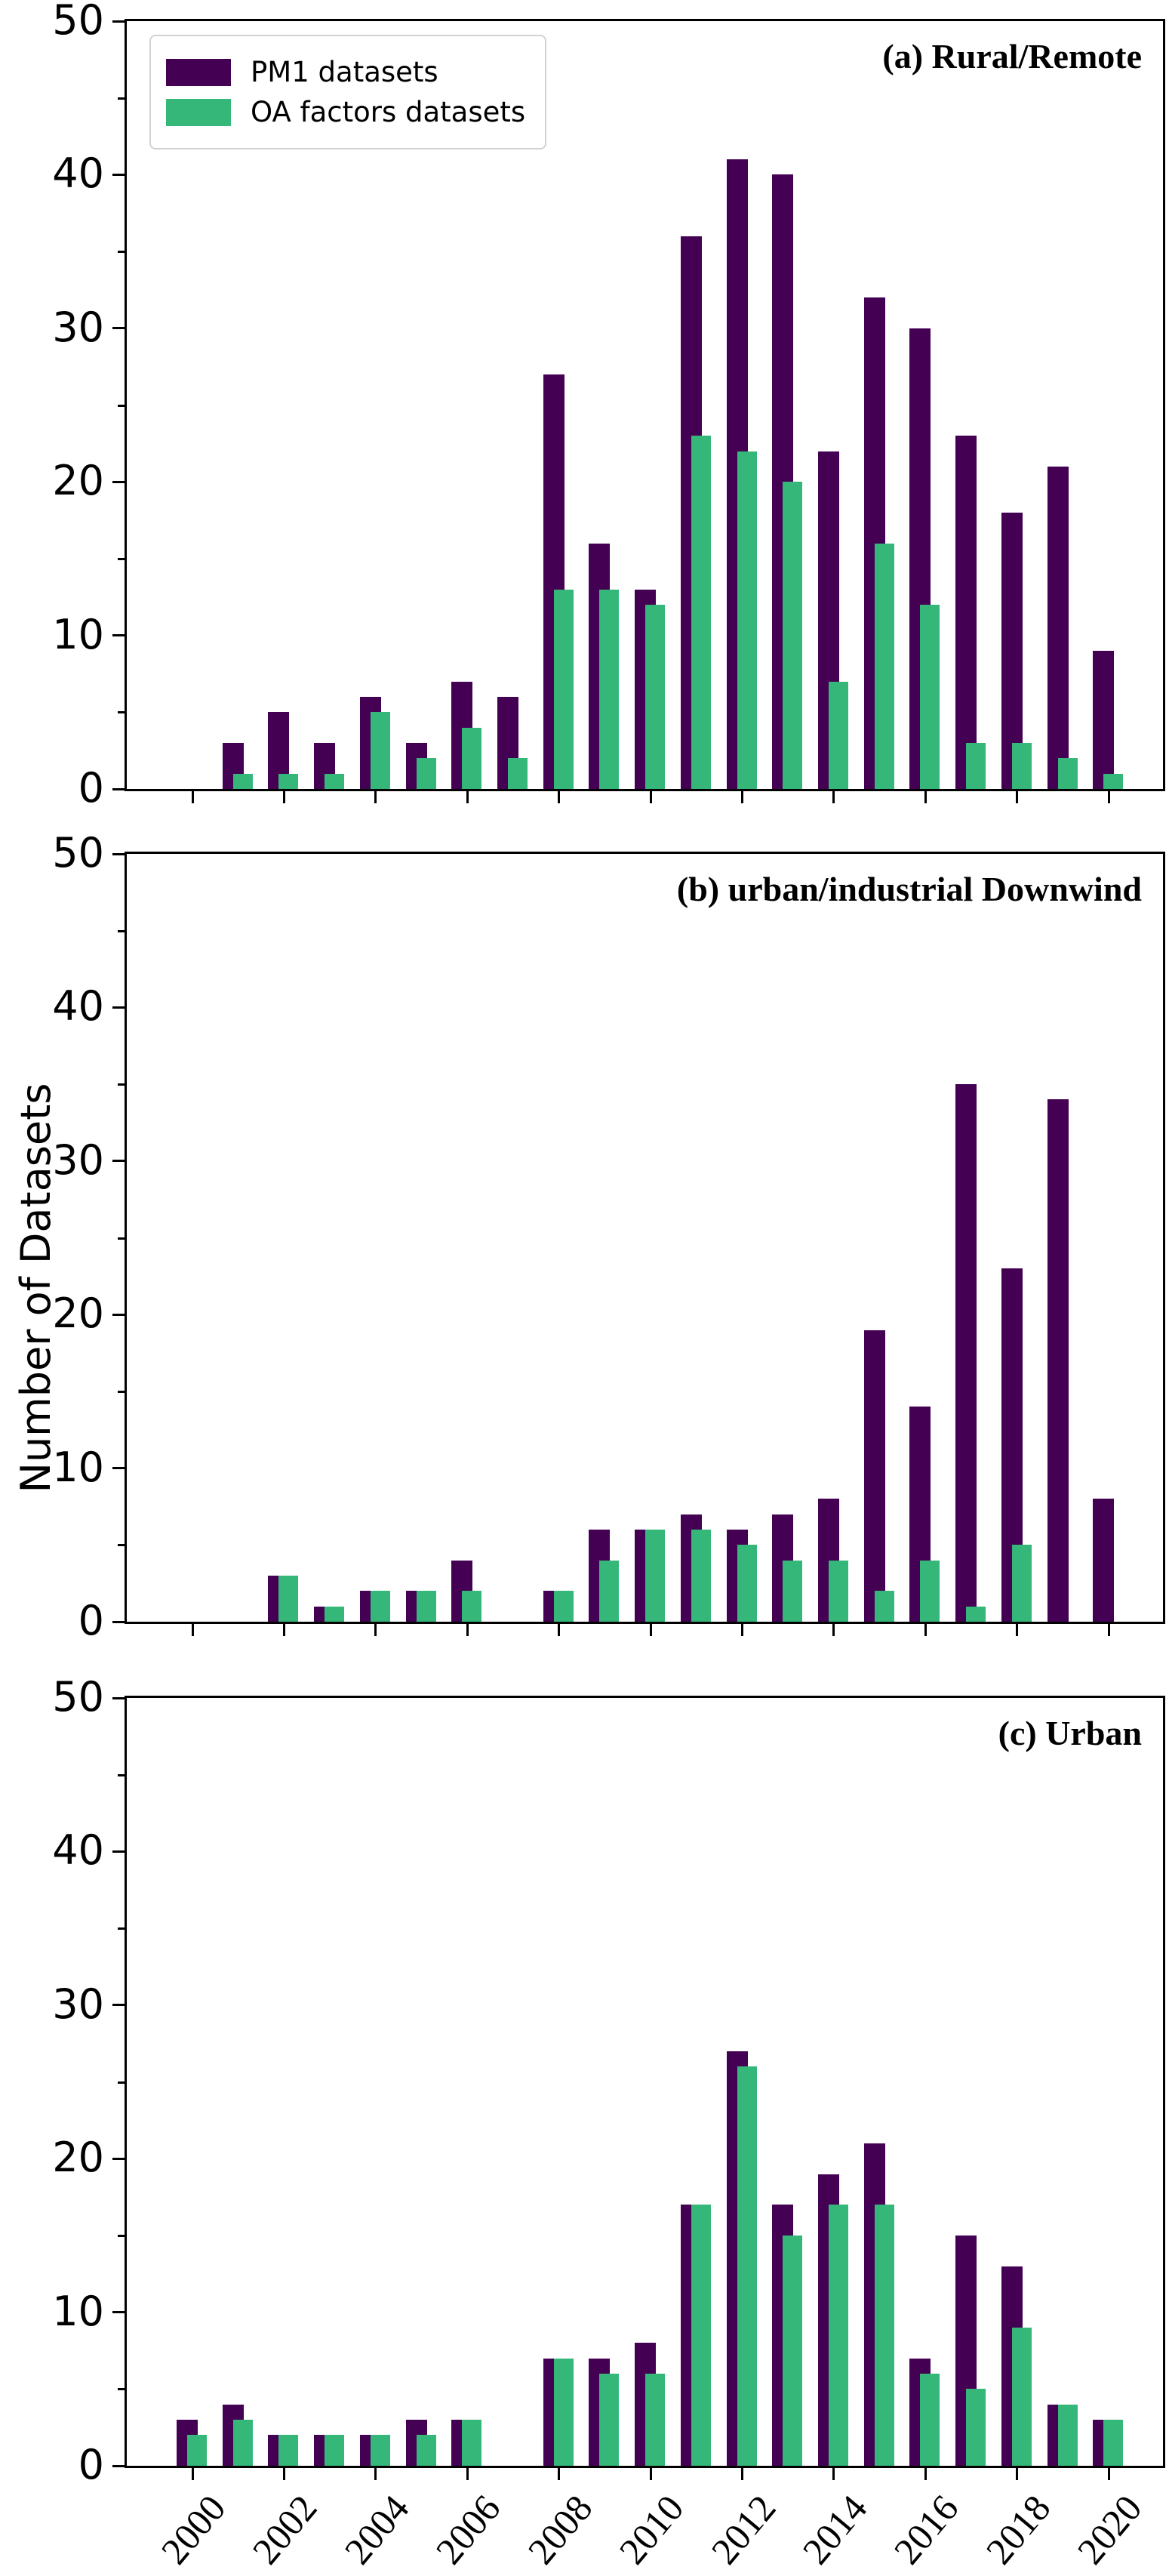 This screenshot has width=1169, height=2576. Describe the element at coordinates (285, 2529) in the screenshot. I see `x-tick-label-2002: 2002` at that location.